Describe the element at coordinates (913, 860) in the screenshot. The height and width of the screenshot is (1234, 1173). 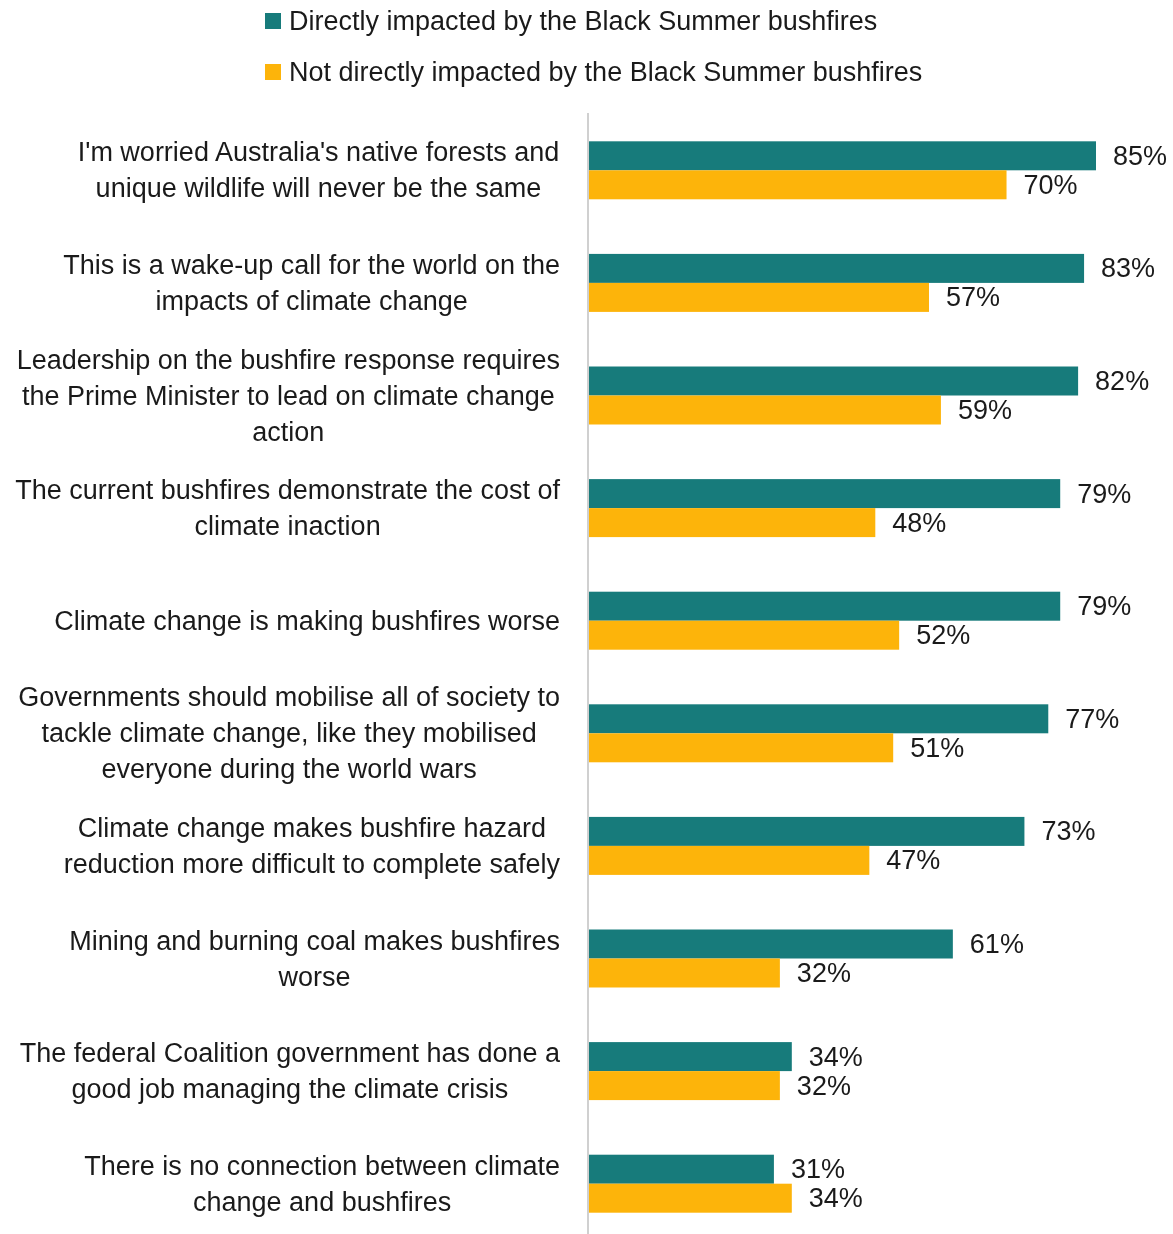
I see `data-label: 47%` at that location.